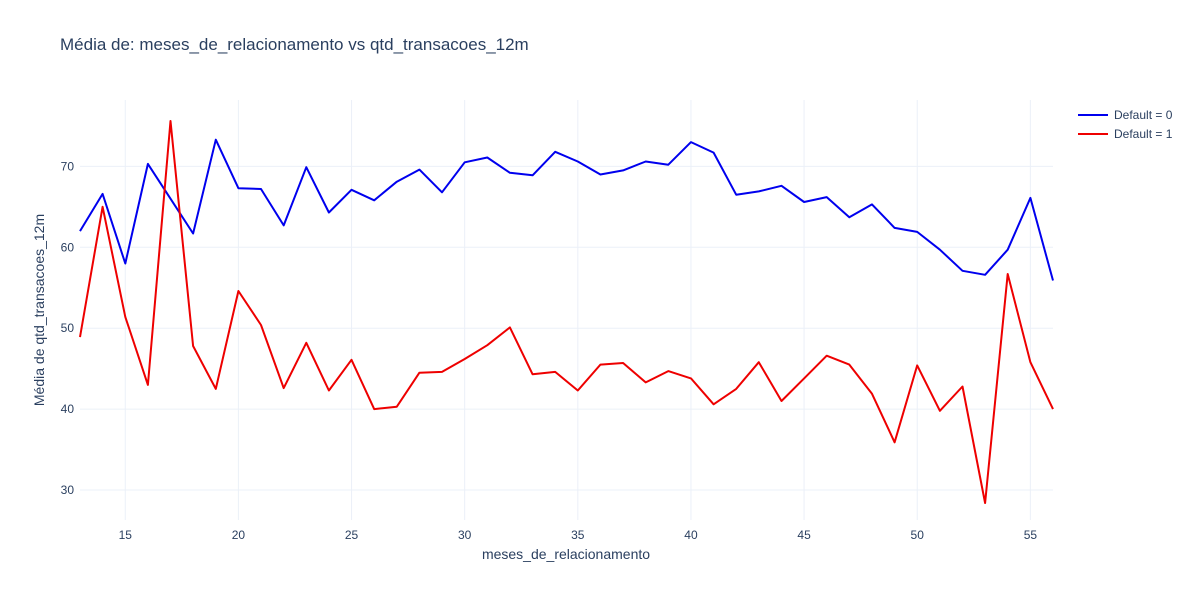  Describe the element at coordinates (1143, 134) in the screenshot. I see `legend-label: Default = 1` at that location.